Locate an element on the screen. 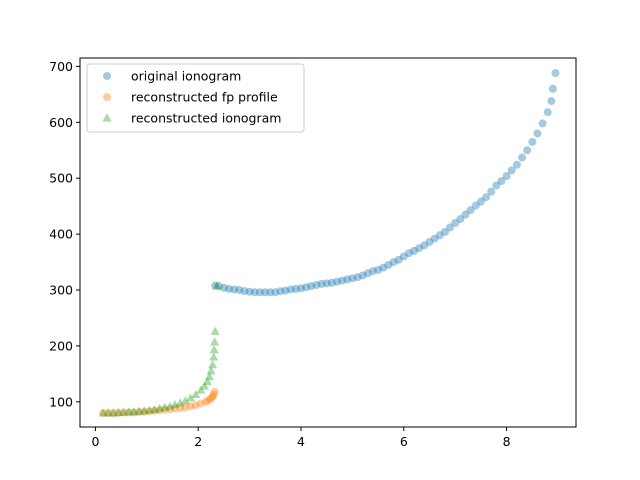  legend-item: original ionogram is located at coordinates (172, 76).